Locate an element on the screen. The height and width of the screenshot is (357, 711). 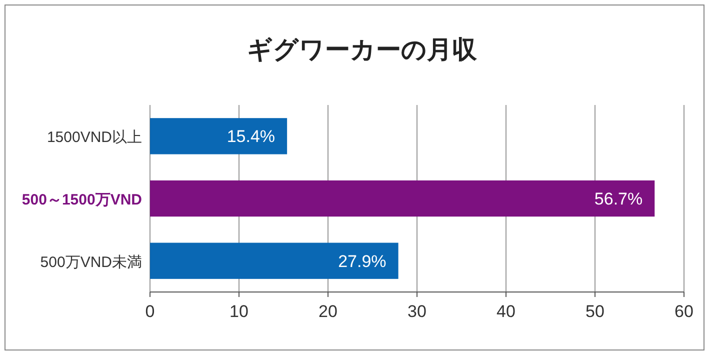
chart-title: ギグワーカーの月収 is located at coordinates (362, 50).